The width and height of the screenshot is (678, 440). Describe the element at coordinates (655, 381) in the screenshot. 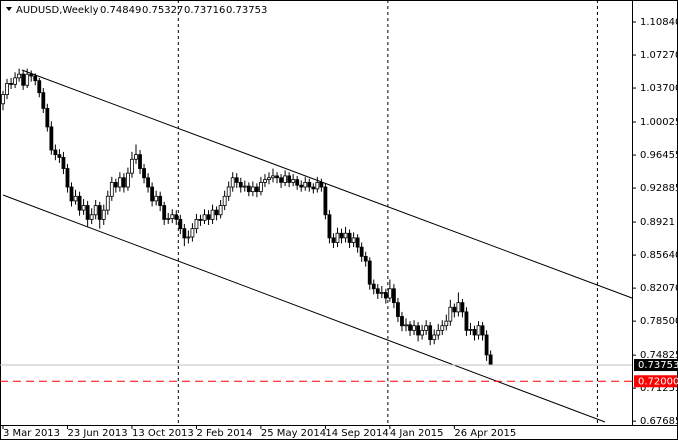

I see `level-label-box` at that location.